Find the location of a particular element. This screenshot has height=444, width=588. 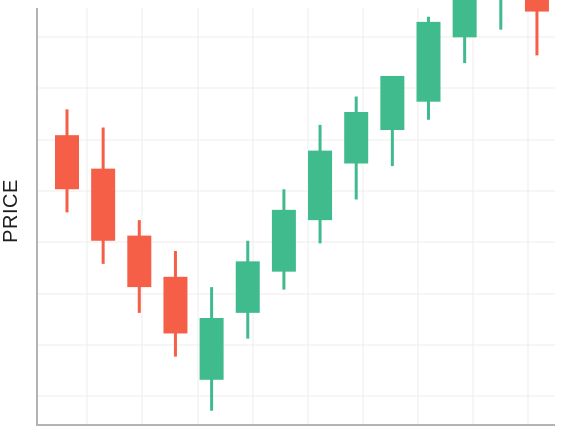

y-axis-label: PRICE is located at coordinates (11, 211).